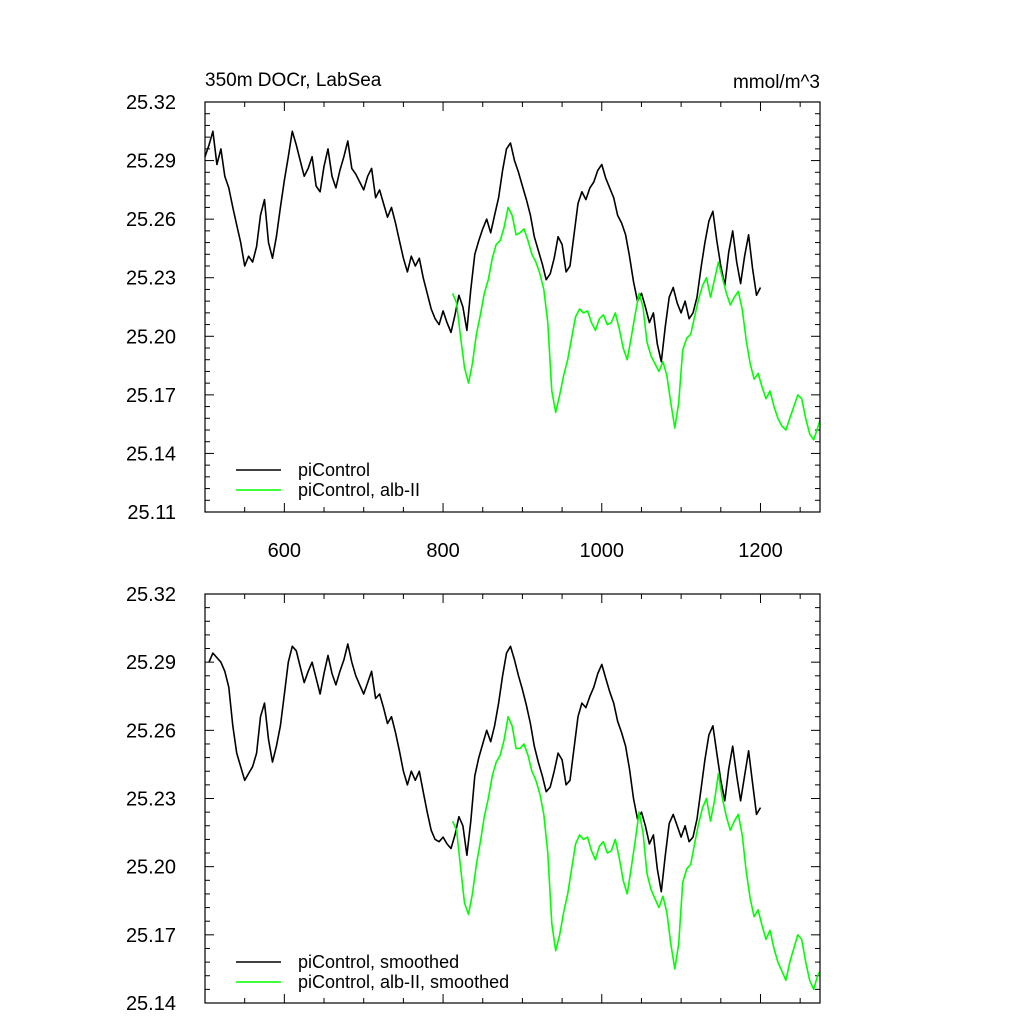 The image size is (1024, 1024). I want to click on bottom-series-line-picontrol, so click(485, 768).